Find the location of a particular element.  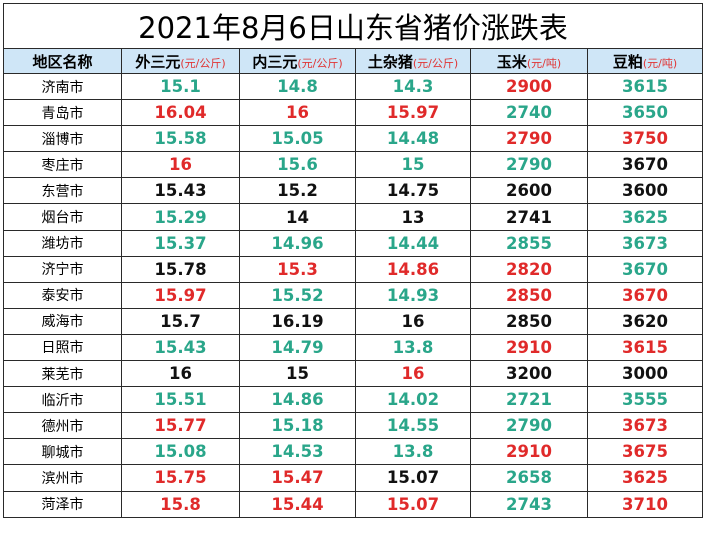

table-row: 烟台市 15.29 14 13 2741 3625 is located at coordinates (353, 217).